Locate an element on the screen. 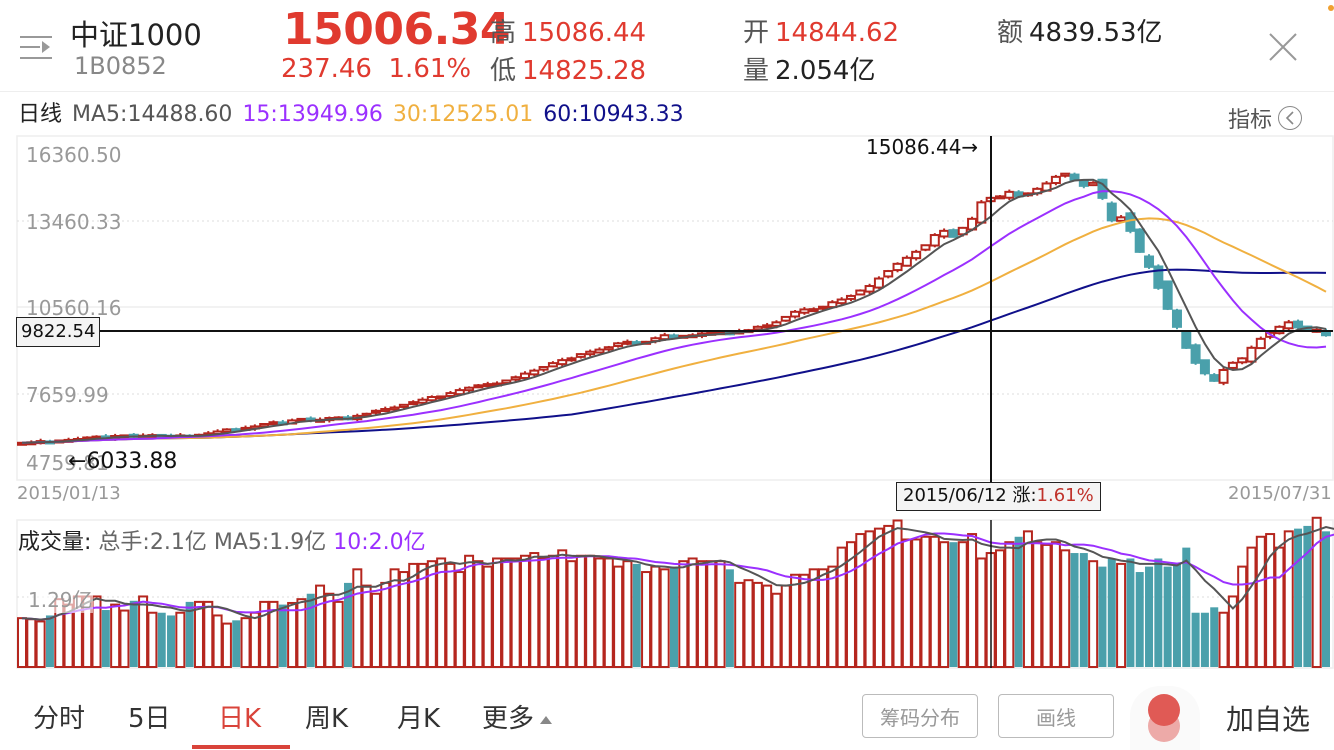  ma5-value: MA5:14488.60 is located at coordinates (152, 114).